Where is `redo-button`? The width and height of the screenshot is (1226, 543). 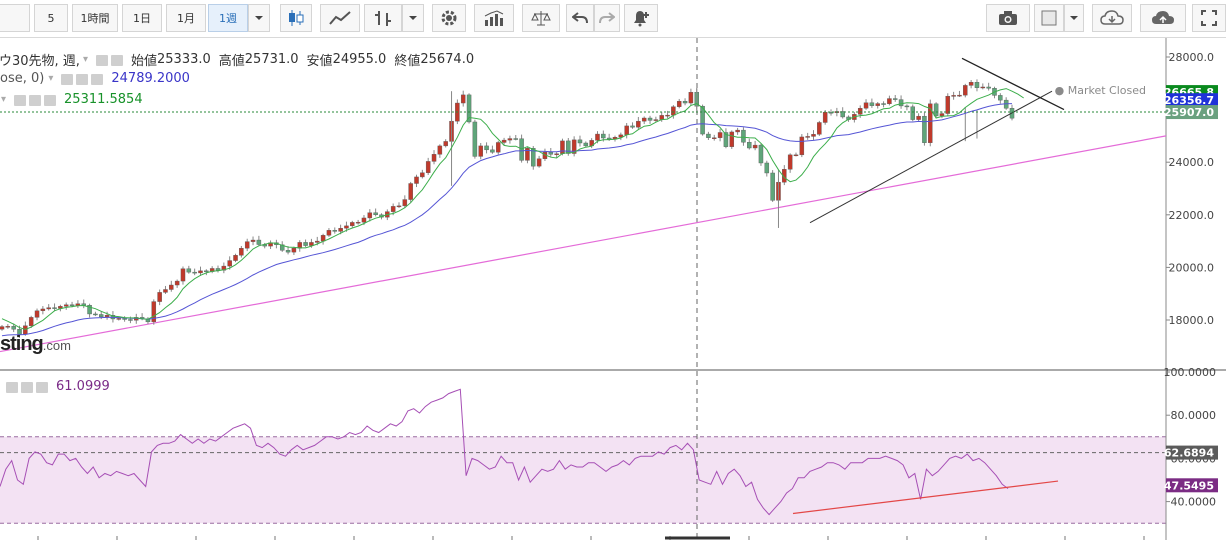 redo-button is located at coordinates (607, 18).